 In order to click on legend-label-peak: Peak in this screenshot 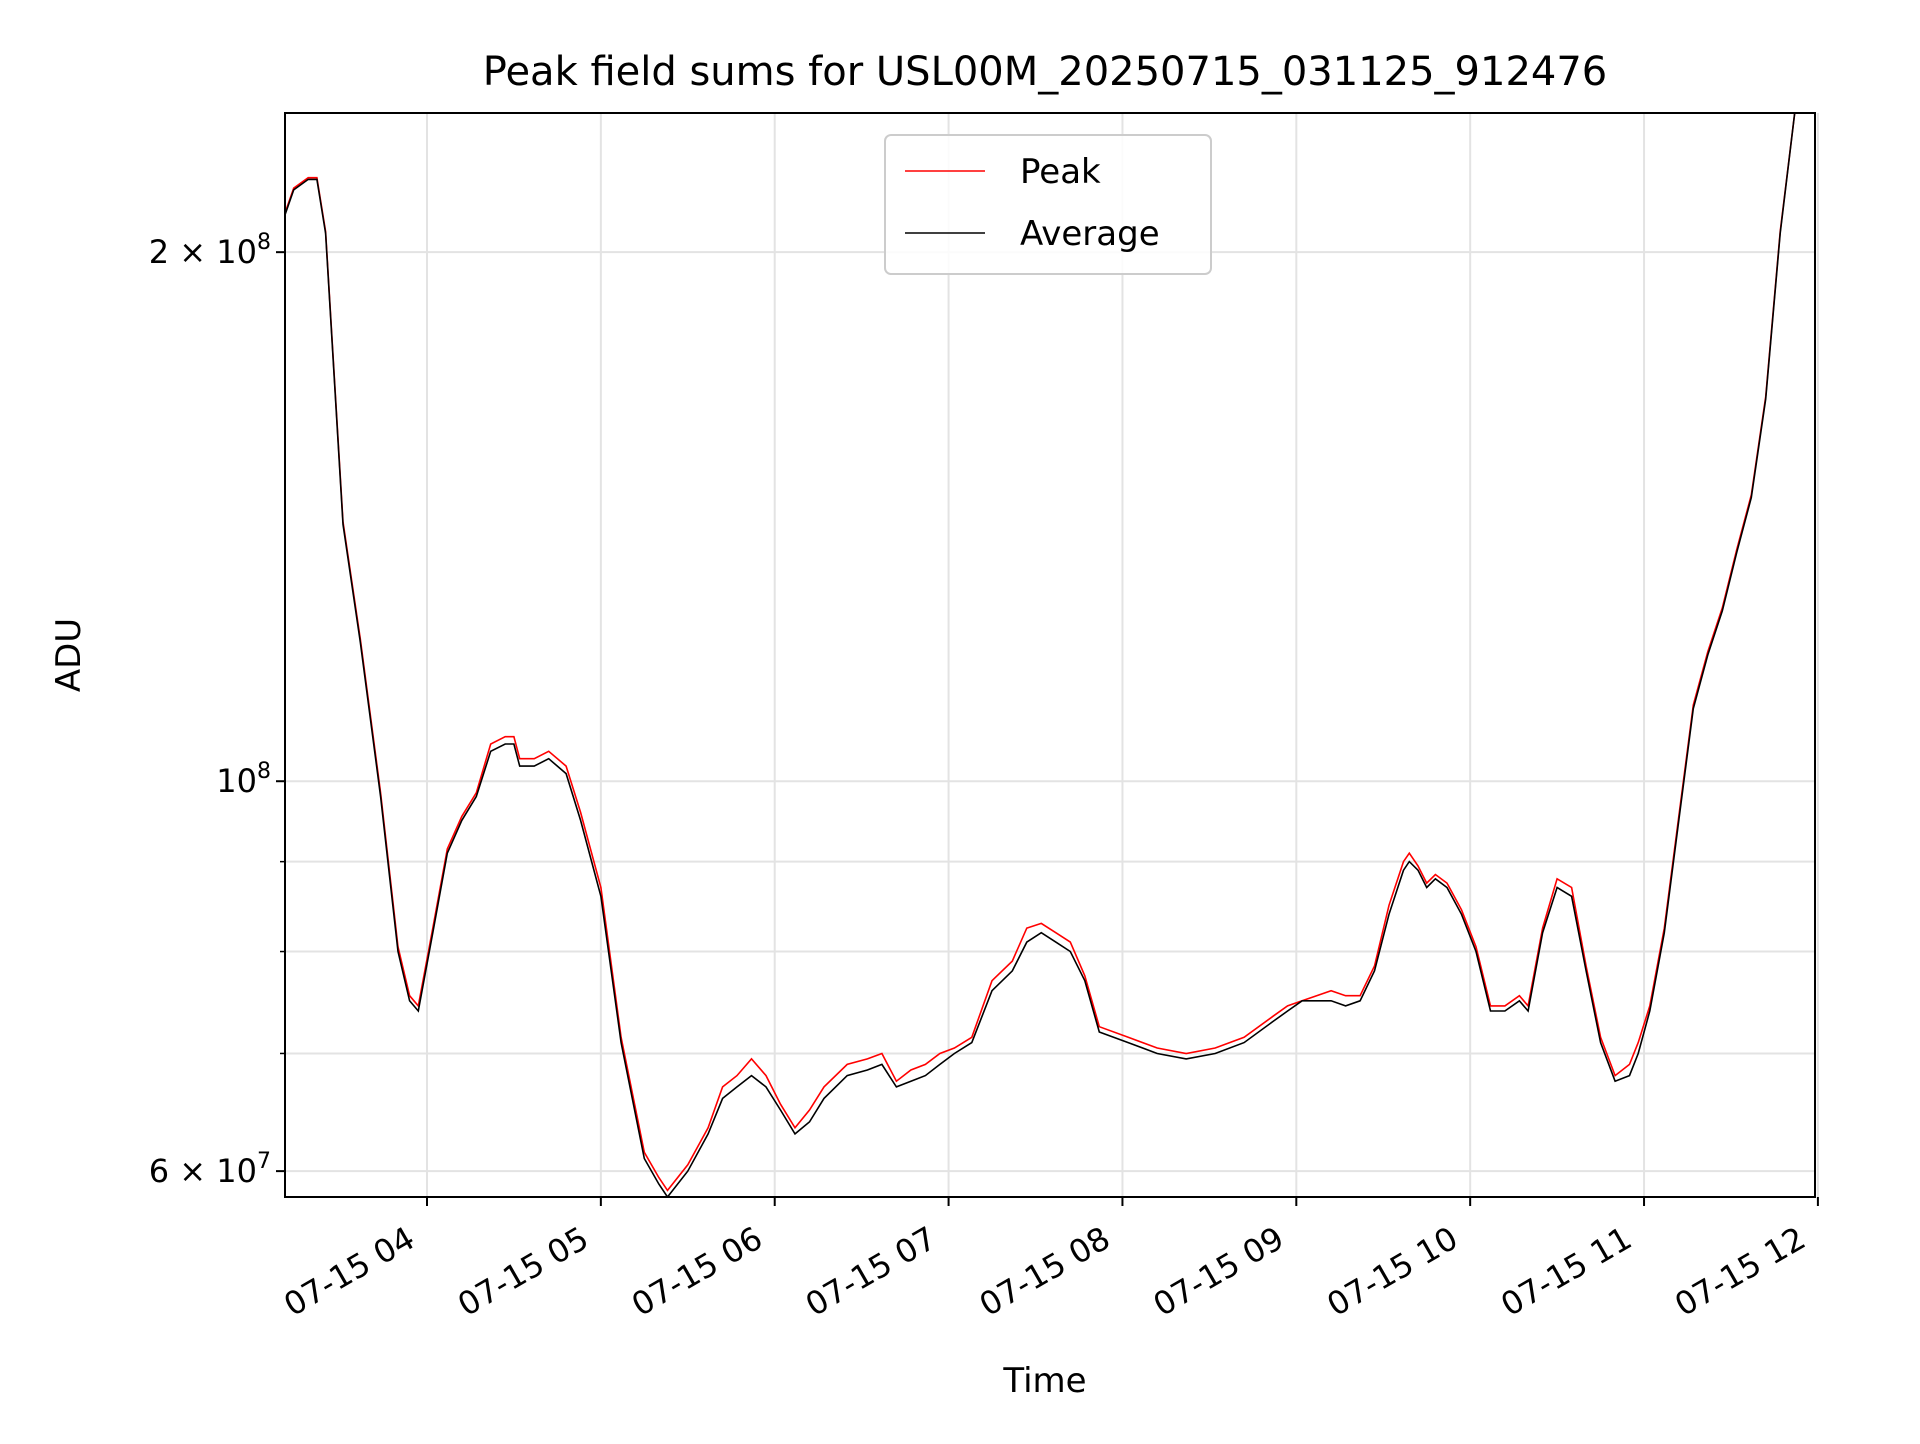, I will do `click(1060, 172)`.